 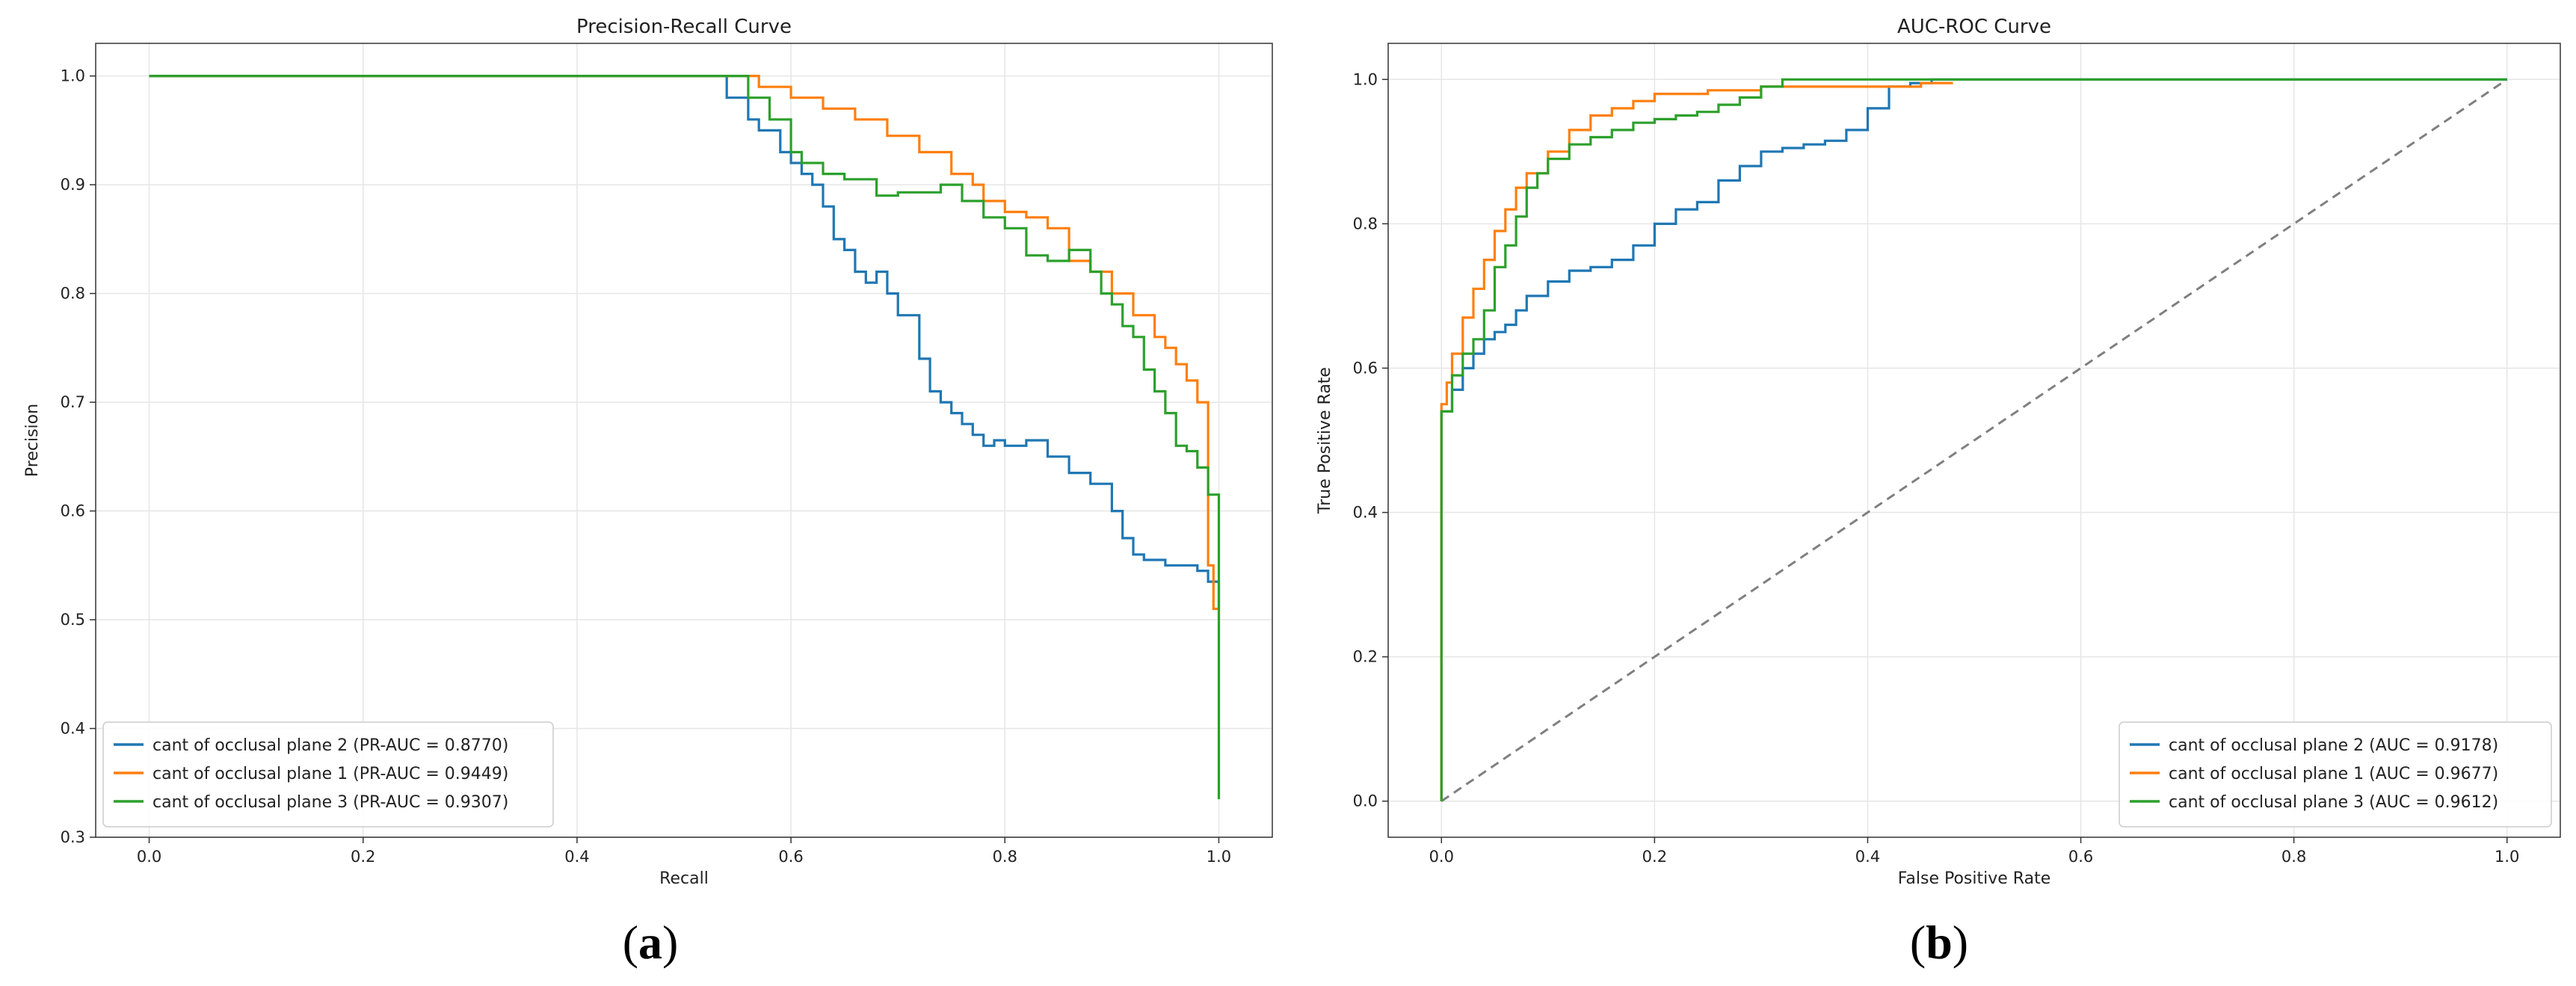 What do you see at coordinates (1365, 801) in the screenshot?
I see `y-tick-label: 0.0` at bounding box center [1365, 801].